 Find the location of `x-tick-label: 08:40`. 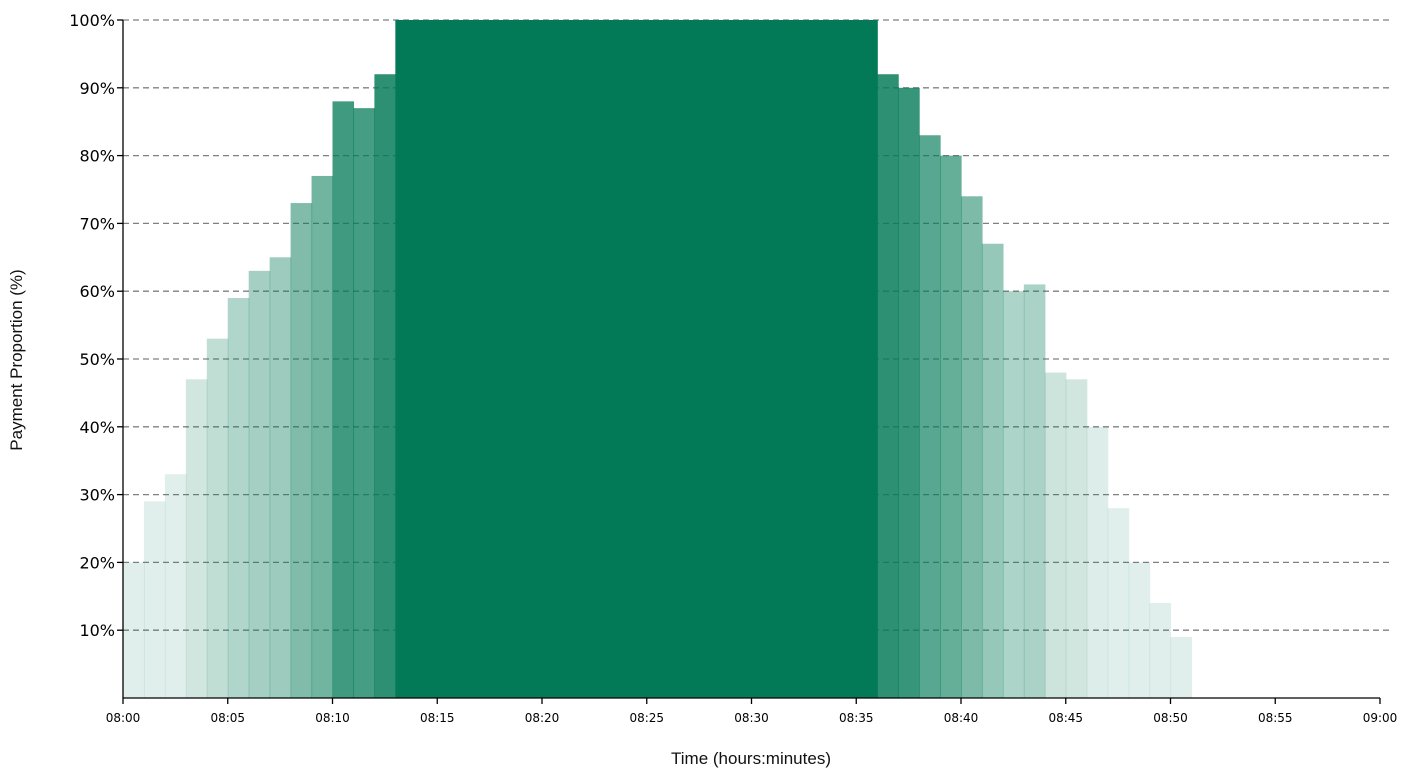

x-tick-label: 08:40 is located at coordinates (961, 718).